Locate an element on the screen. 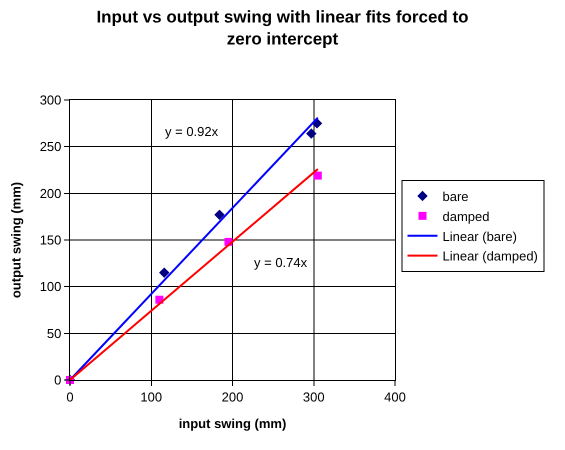 The width and height of the screenshot is (565, 450). legend-label: Linear (damped) is located at coordinates (490, 256).